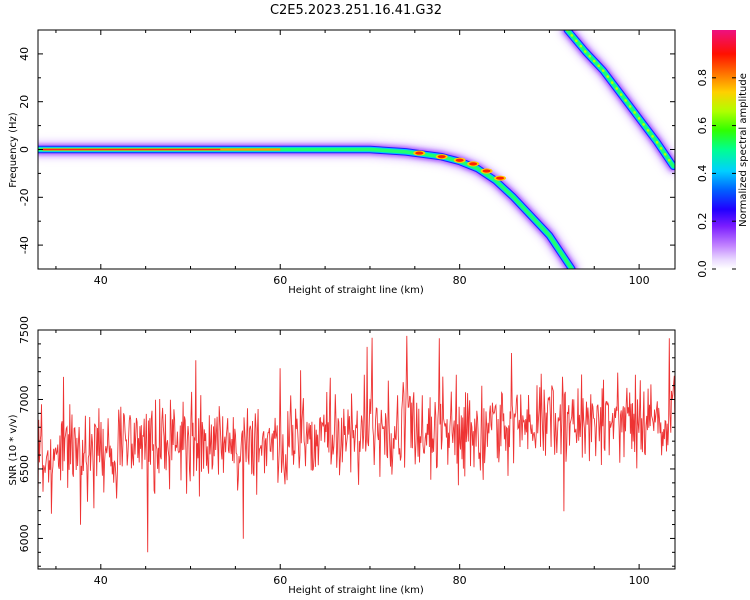  What do you see at coordinates (24, 197) in the screenshot?
I see `y-tick-label: -20` at bounding box center [24, 197].